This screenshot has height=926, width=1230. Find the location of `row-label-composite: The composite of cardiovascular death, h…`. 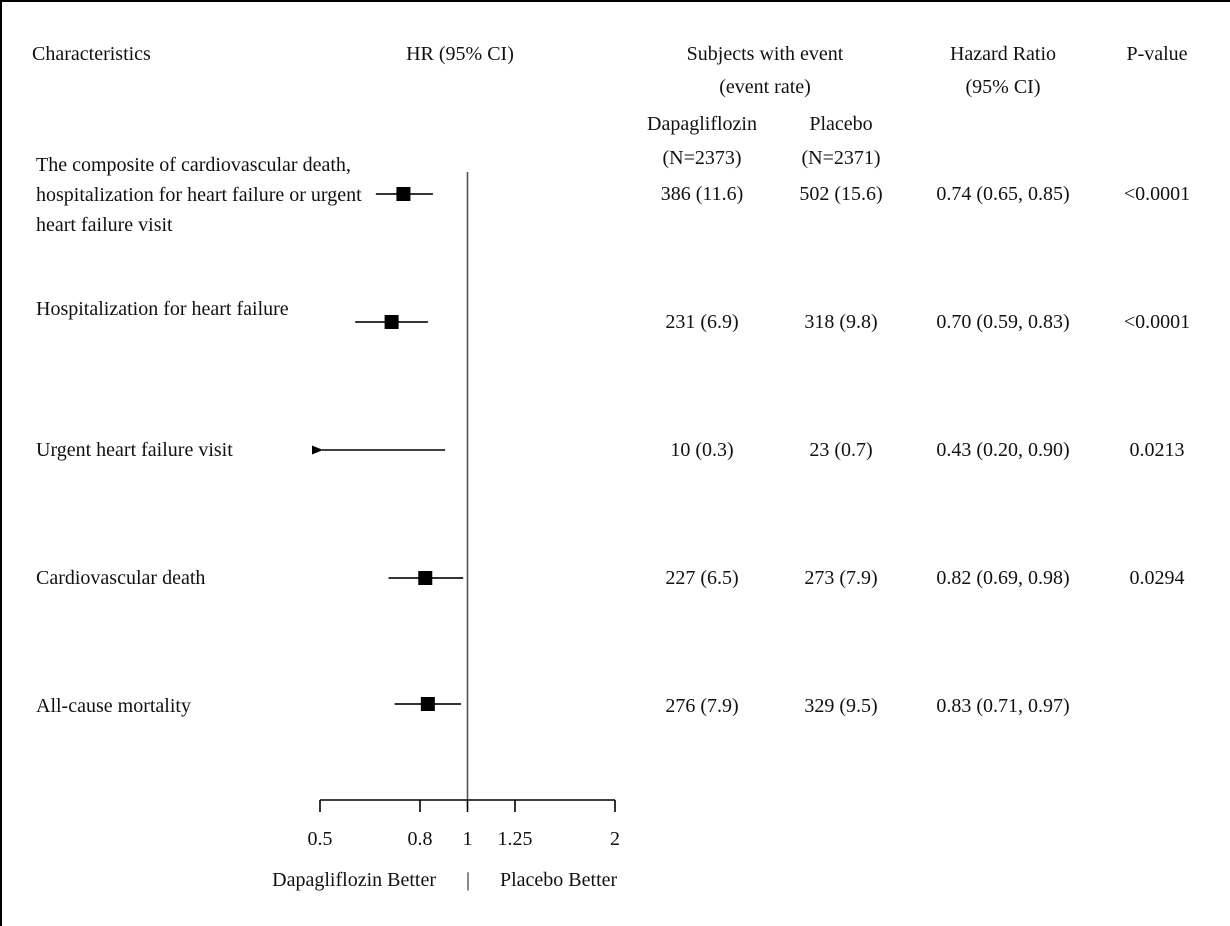

row-label-composite: The composite of cardiovascular death, h… is located at coordinates (199, 195).